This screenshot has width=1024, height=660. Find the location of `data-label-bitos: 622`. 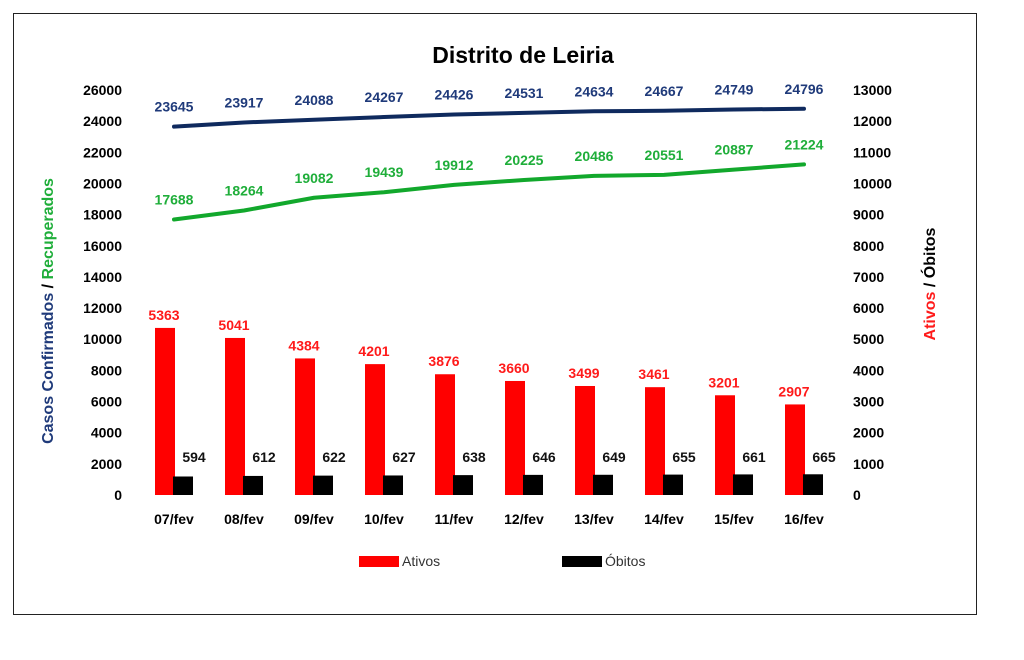

data-label-bitos: 622 is located at coordinates (334, 457).